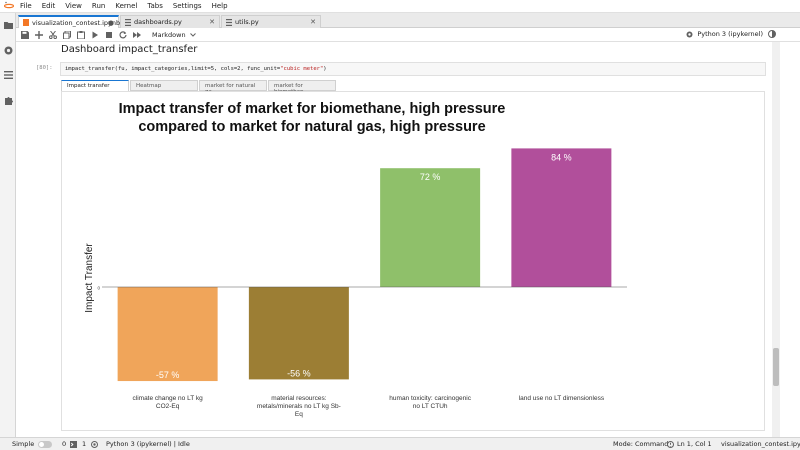 This screenshot has width=800, height=450. What do you see at coordinates (192, 34) in the screenshot?
I see `chevron-down-icon` at bounding box center [192, 34].